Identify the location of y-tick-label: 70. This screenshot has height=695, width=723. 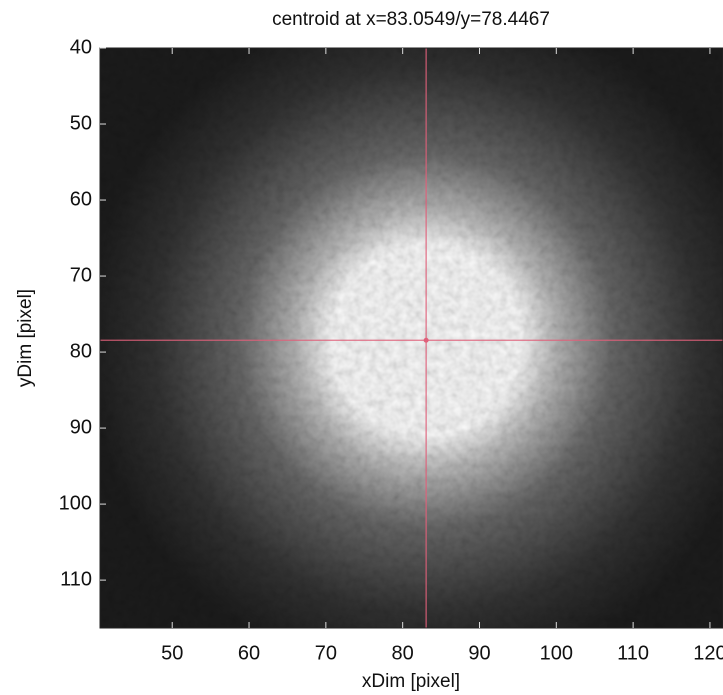
(81, 275).